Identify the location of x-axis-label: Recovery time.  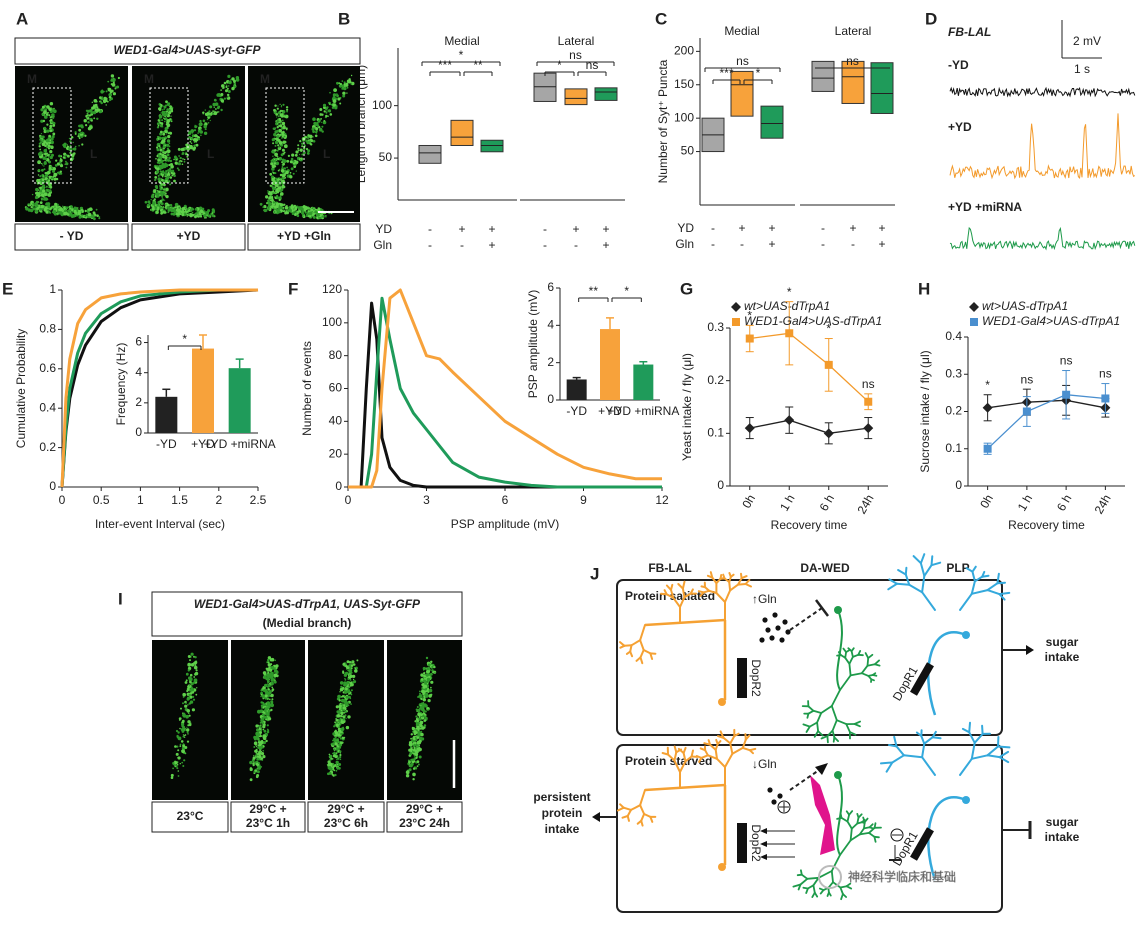
(809, 525).